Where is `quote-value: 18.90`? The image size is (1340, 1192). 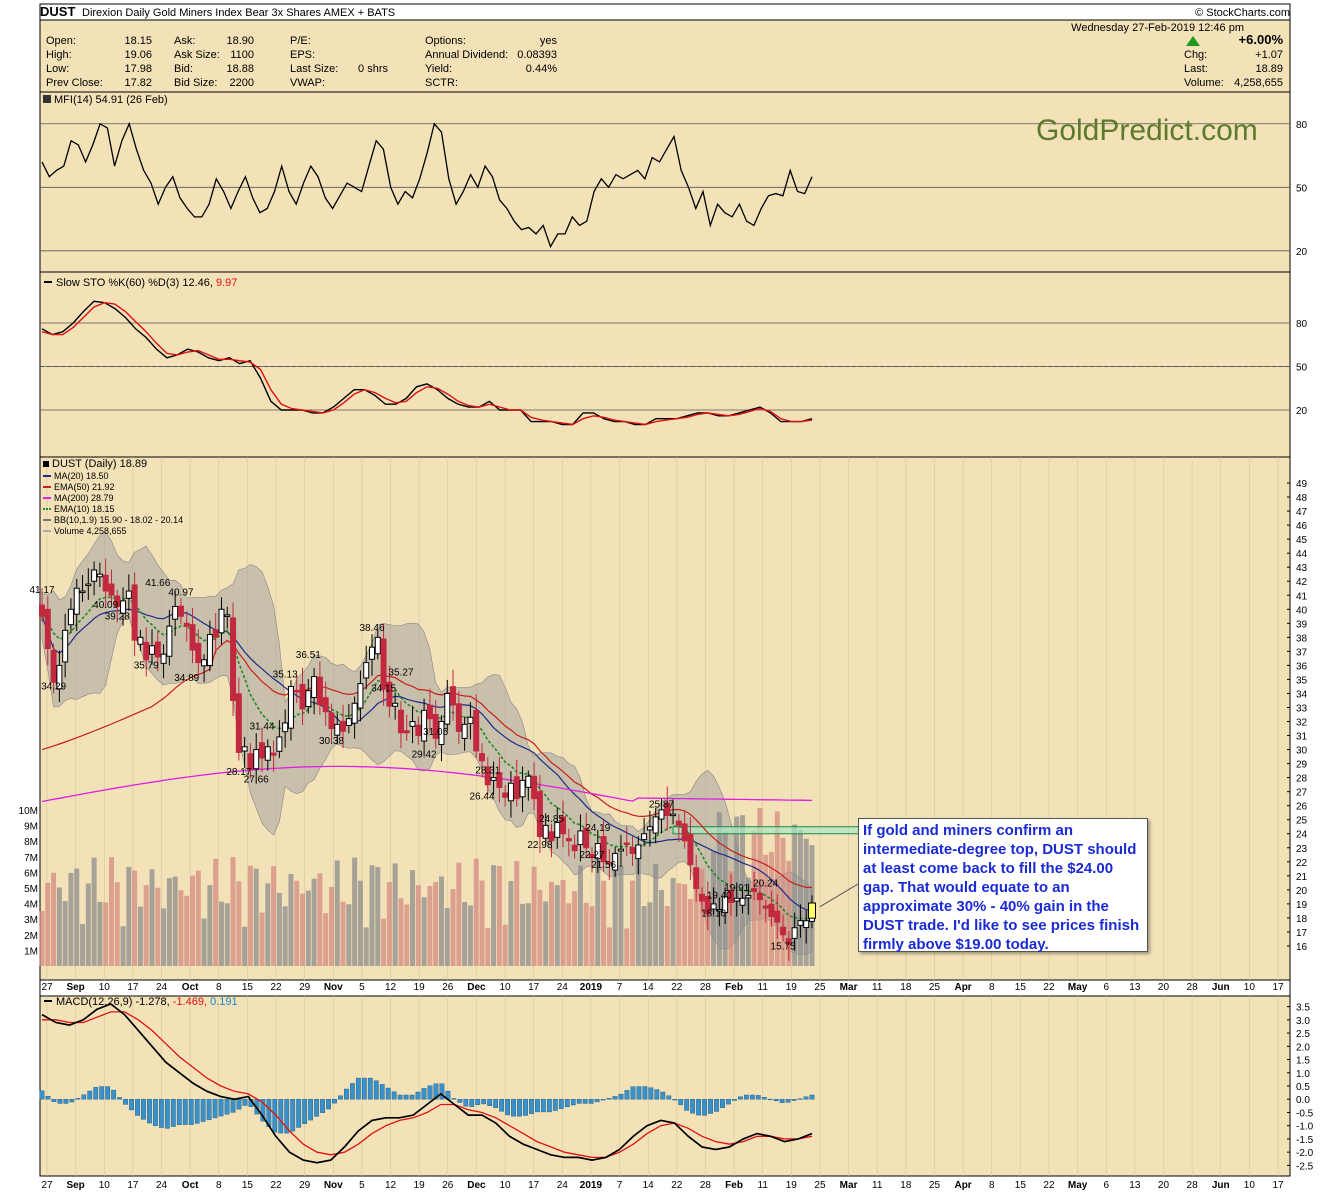 quote-value: 18.90 is located at coordinates (240, 41).